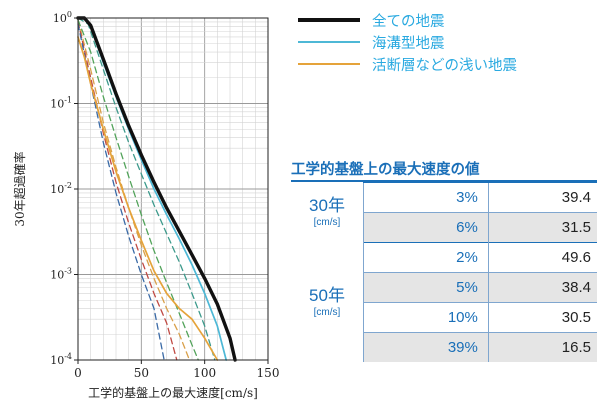 The image size is (602, 403). I want to click on table-title: 工学的基盤上の最大速度の値, so click(385, 170).